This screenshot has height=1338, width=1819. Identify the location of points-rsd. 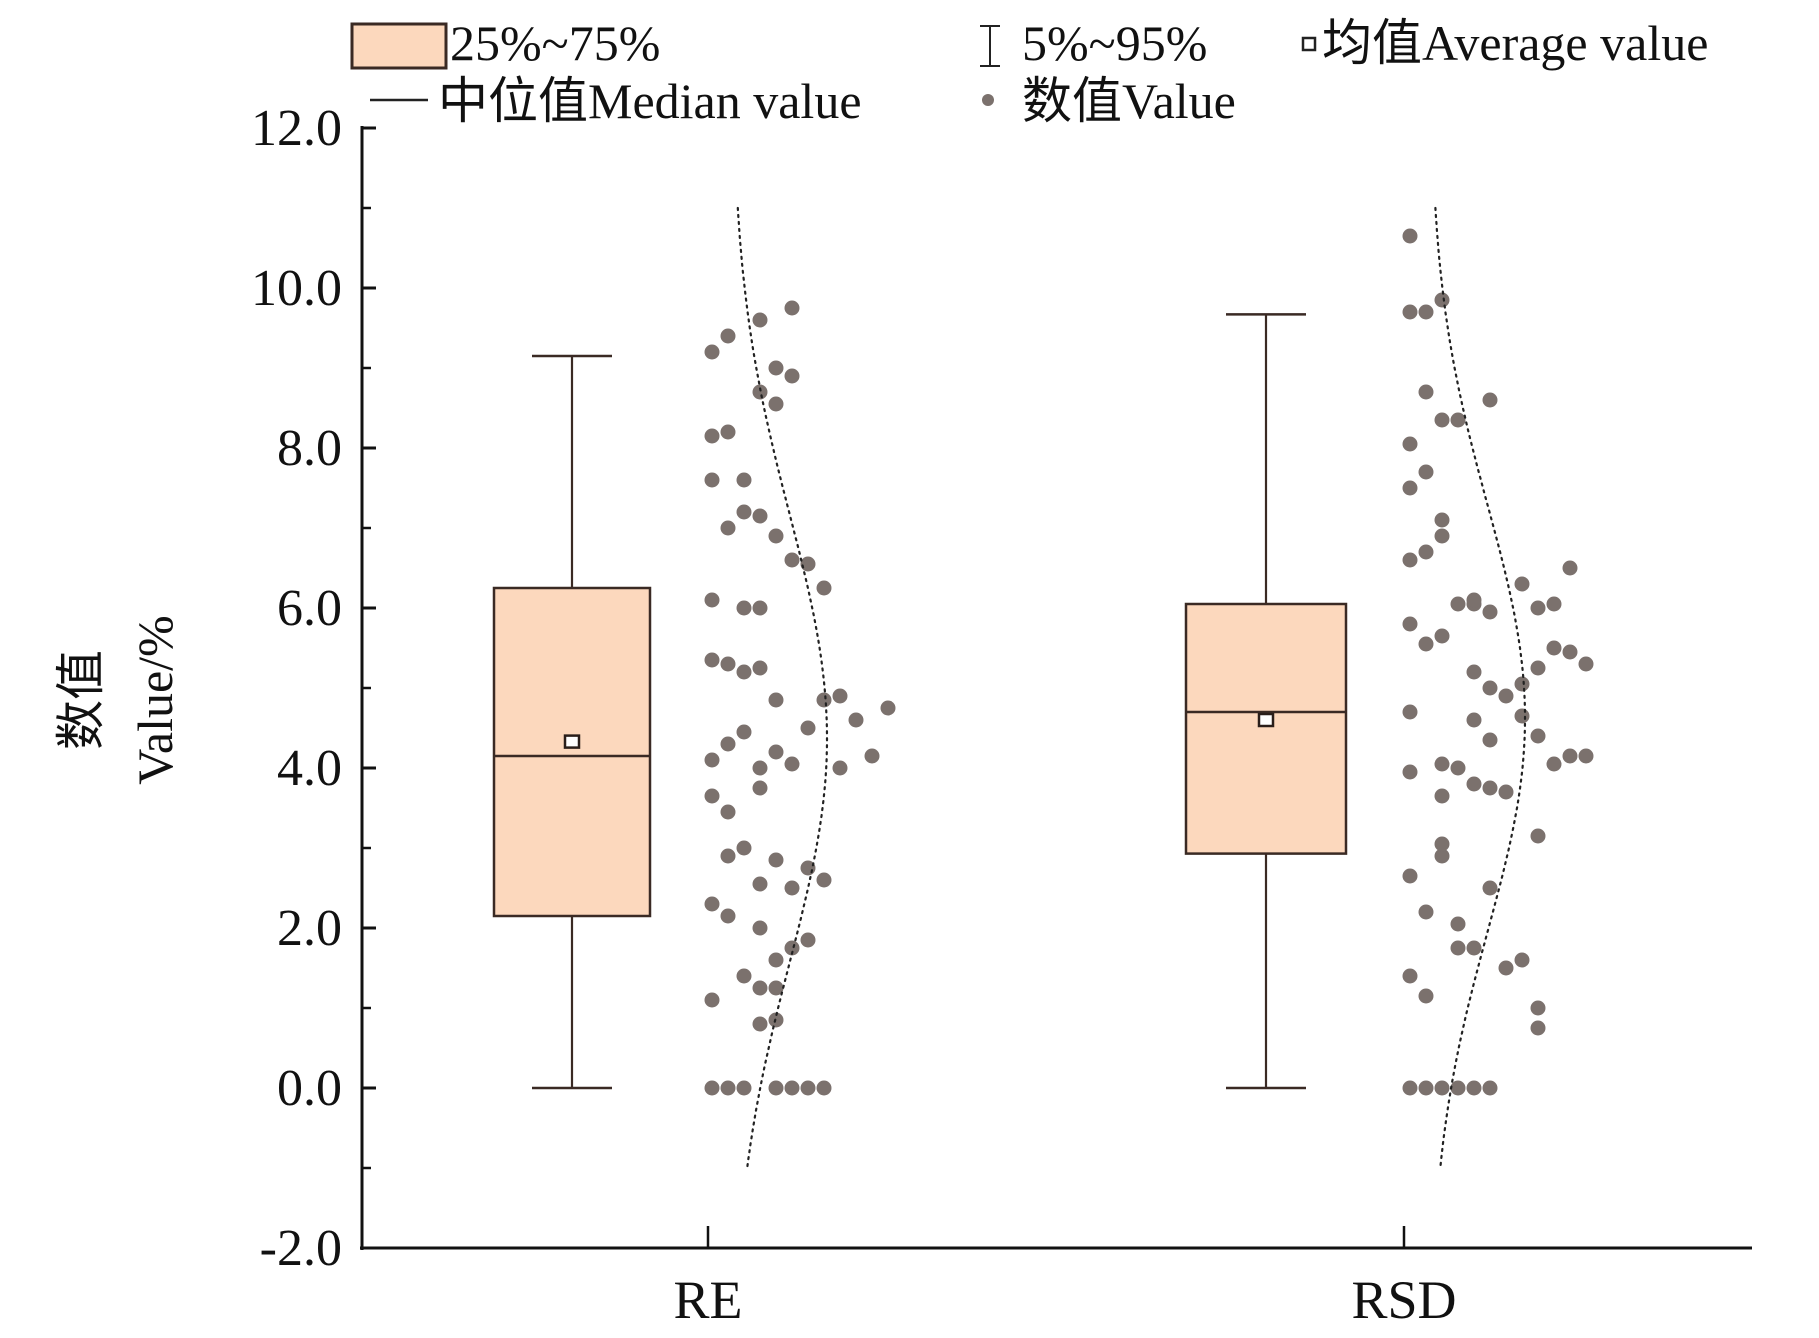
(1498, 662).